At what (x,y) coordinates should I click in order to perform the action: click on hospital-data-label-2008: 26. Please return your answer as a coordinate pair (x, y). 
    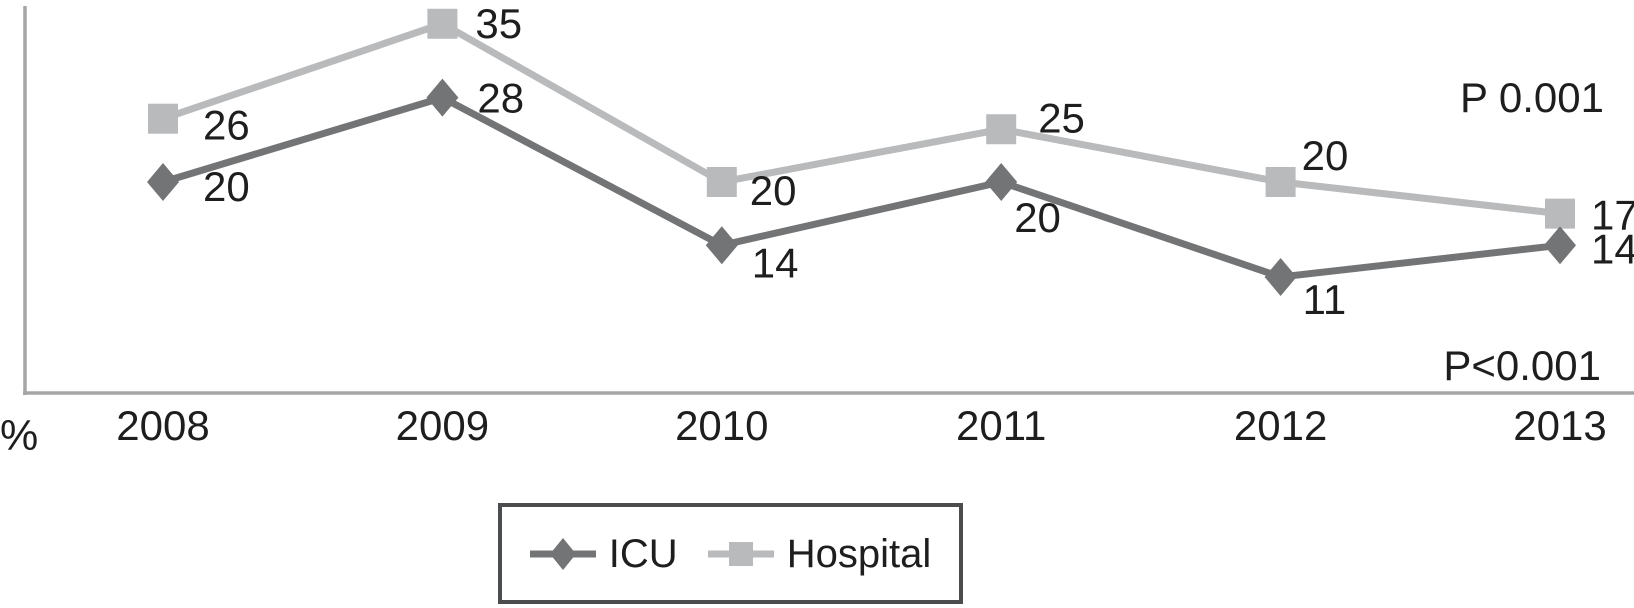
    Looking at the image, I should click on (226, 125).